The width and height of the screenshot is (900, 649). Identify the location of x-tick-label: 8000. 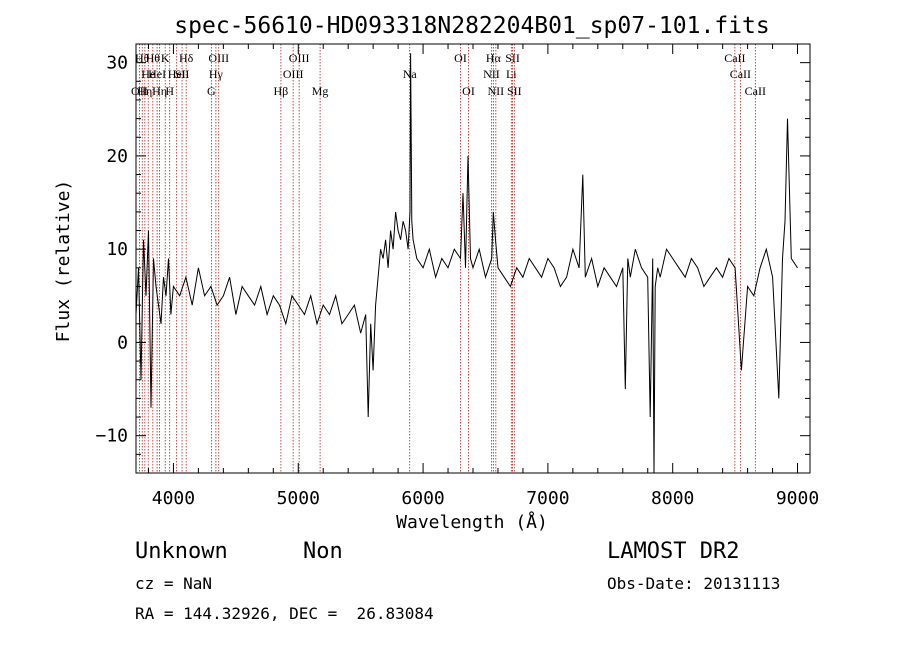
(672, 498).